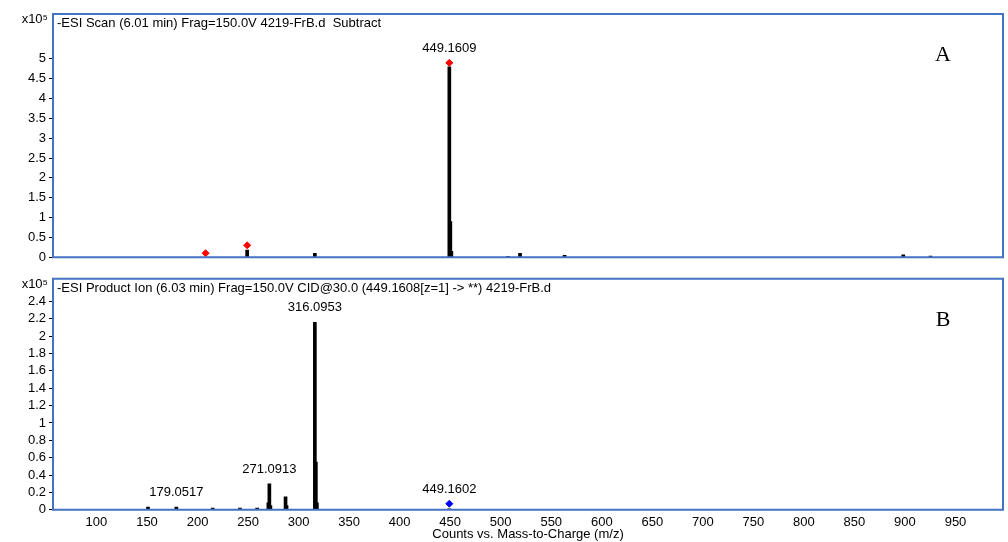 The image size is (1008, 542). What do you see at coordinates (804, 522) in the screenshot?
I see `x-tick-label: 800` at bounding box center [804, 522].